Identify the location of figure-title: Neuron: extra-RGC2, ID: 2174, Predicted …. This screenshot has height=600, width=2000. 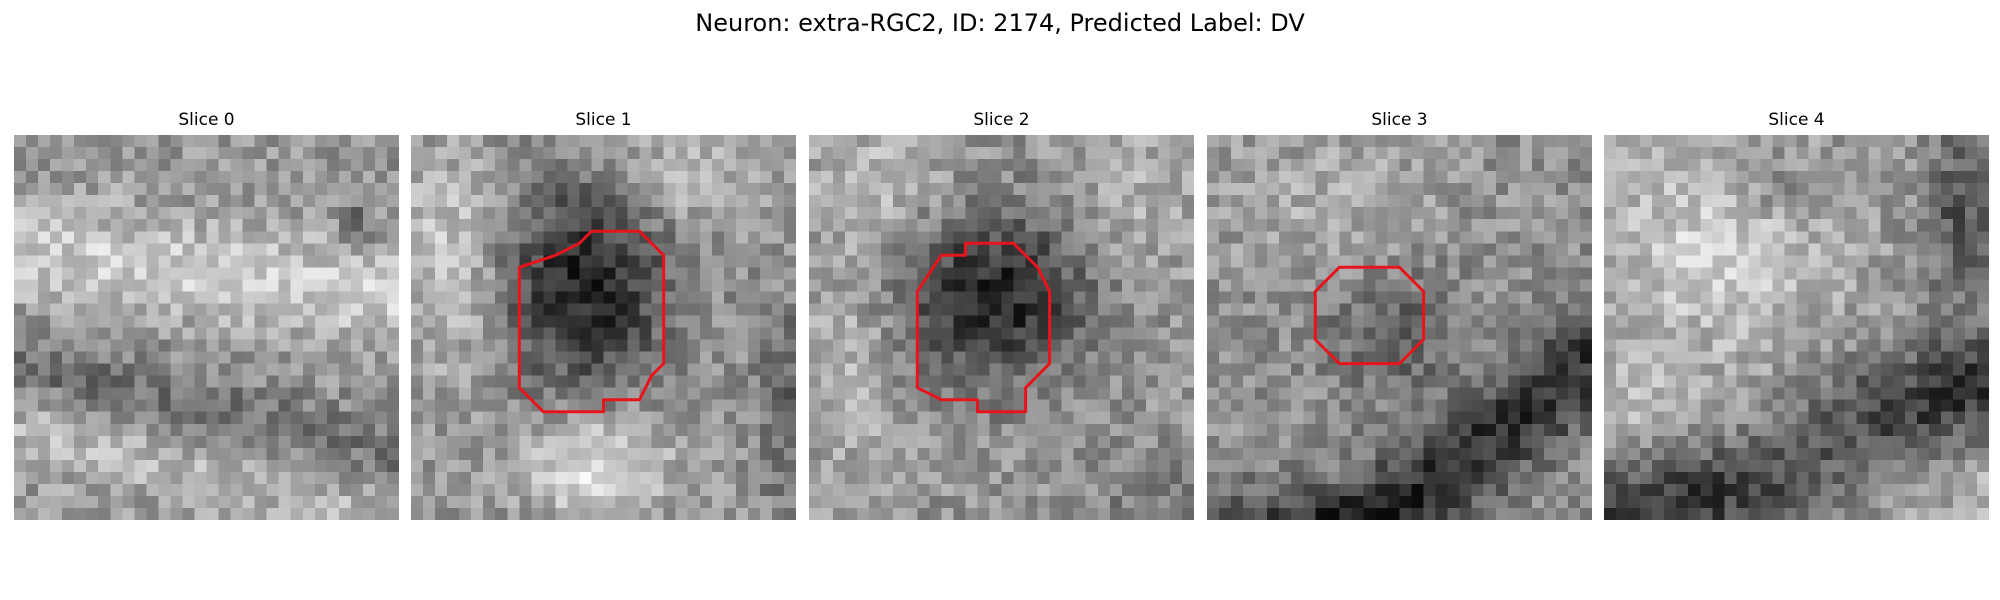
(1000, 23).